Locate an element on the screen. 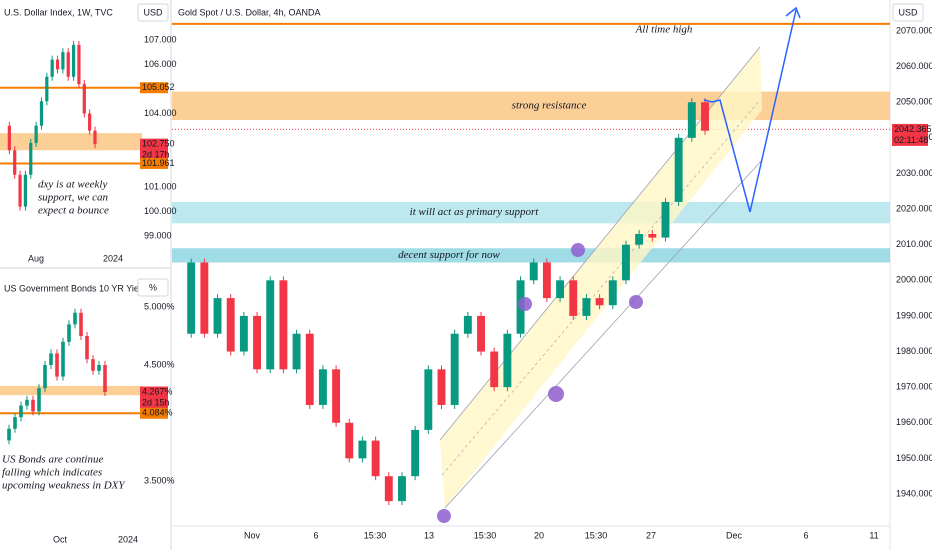 The height and width of the screenshot is (550, 932). price-label: 105.052 is located at coordinates (158, 87).